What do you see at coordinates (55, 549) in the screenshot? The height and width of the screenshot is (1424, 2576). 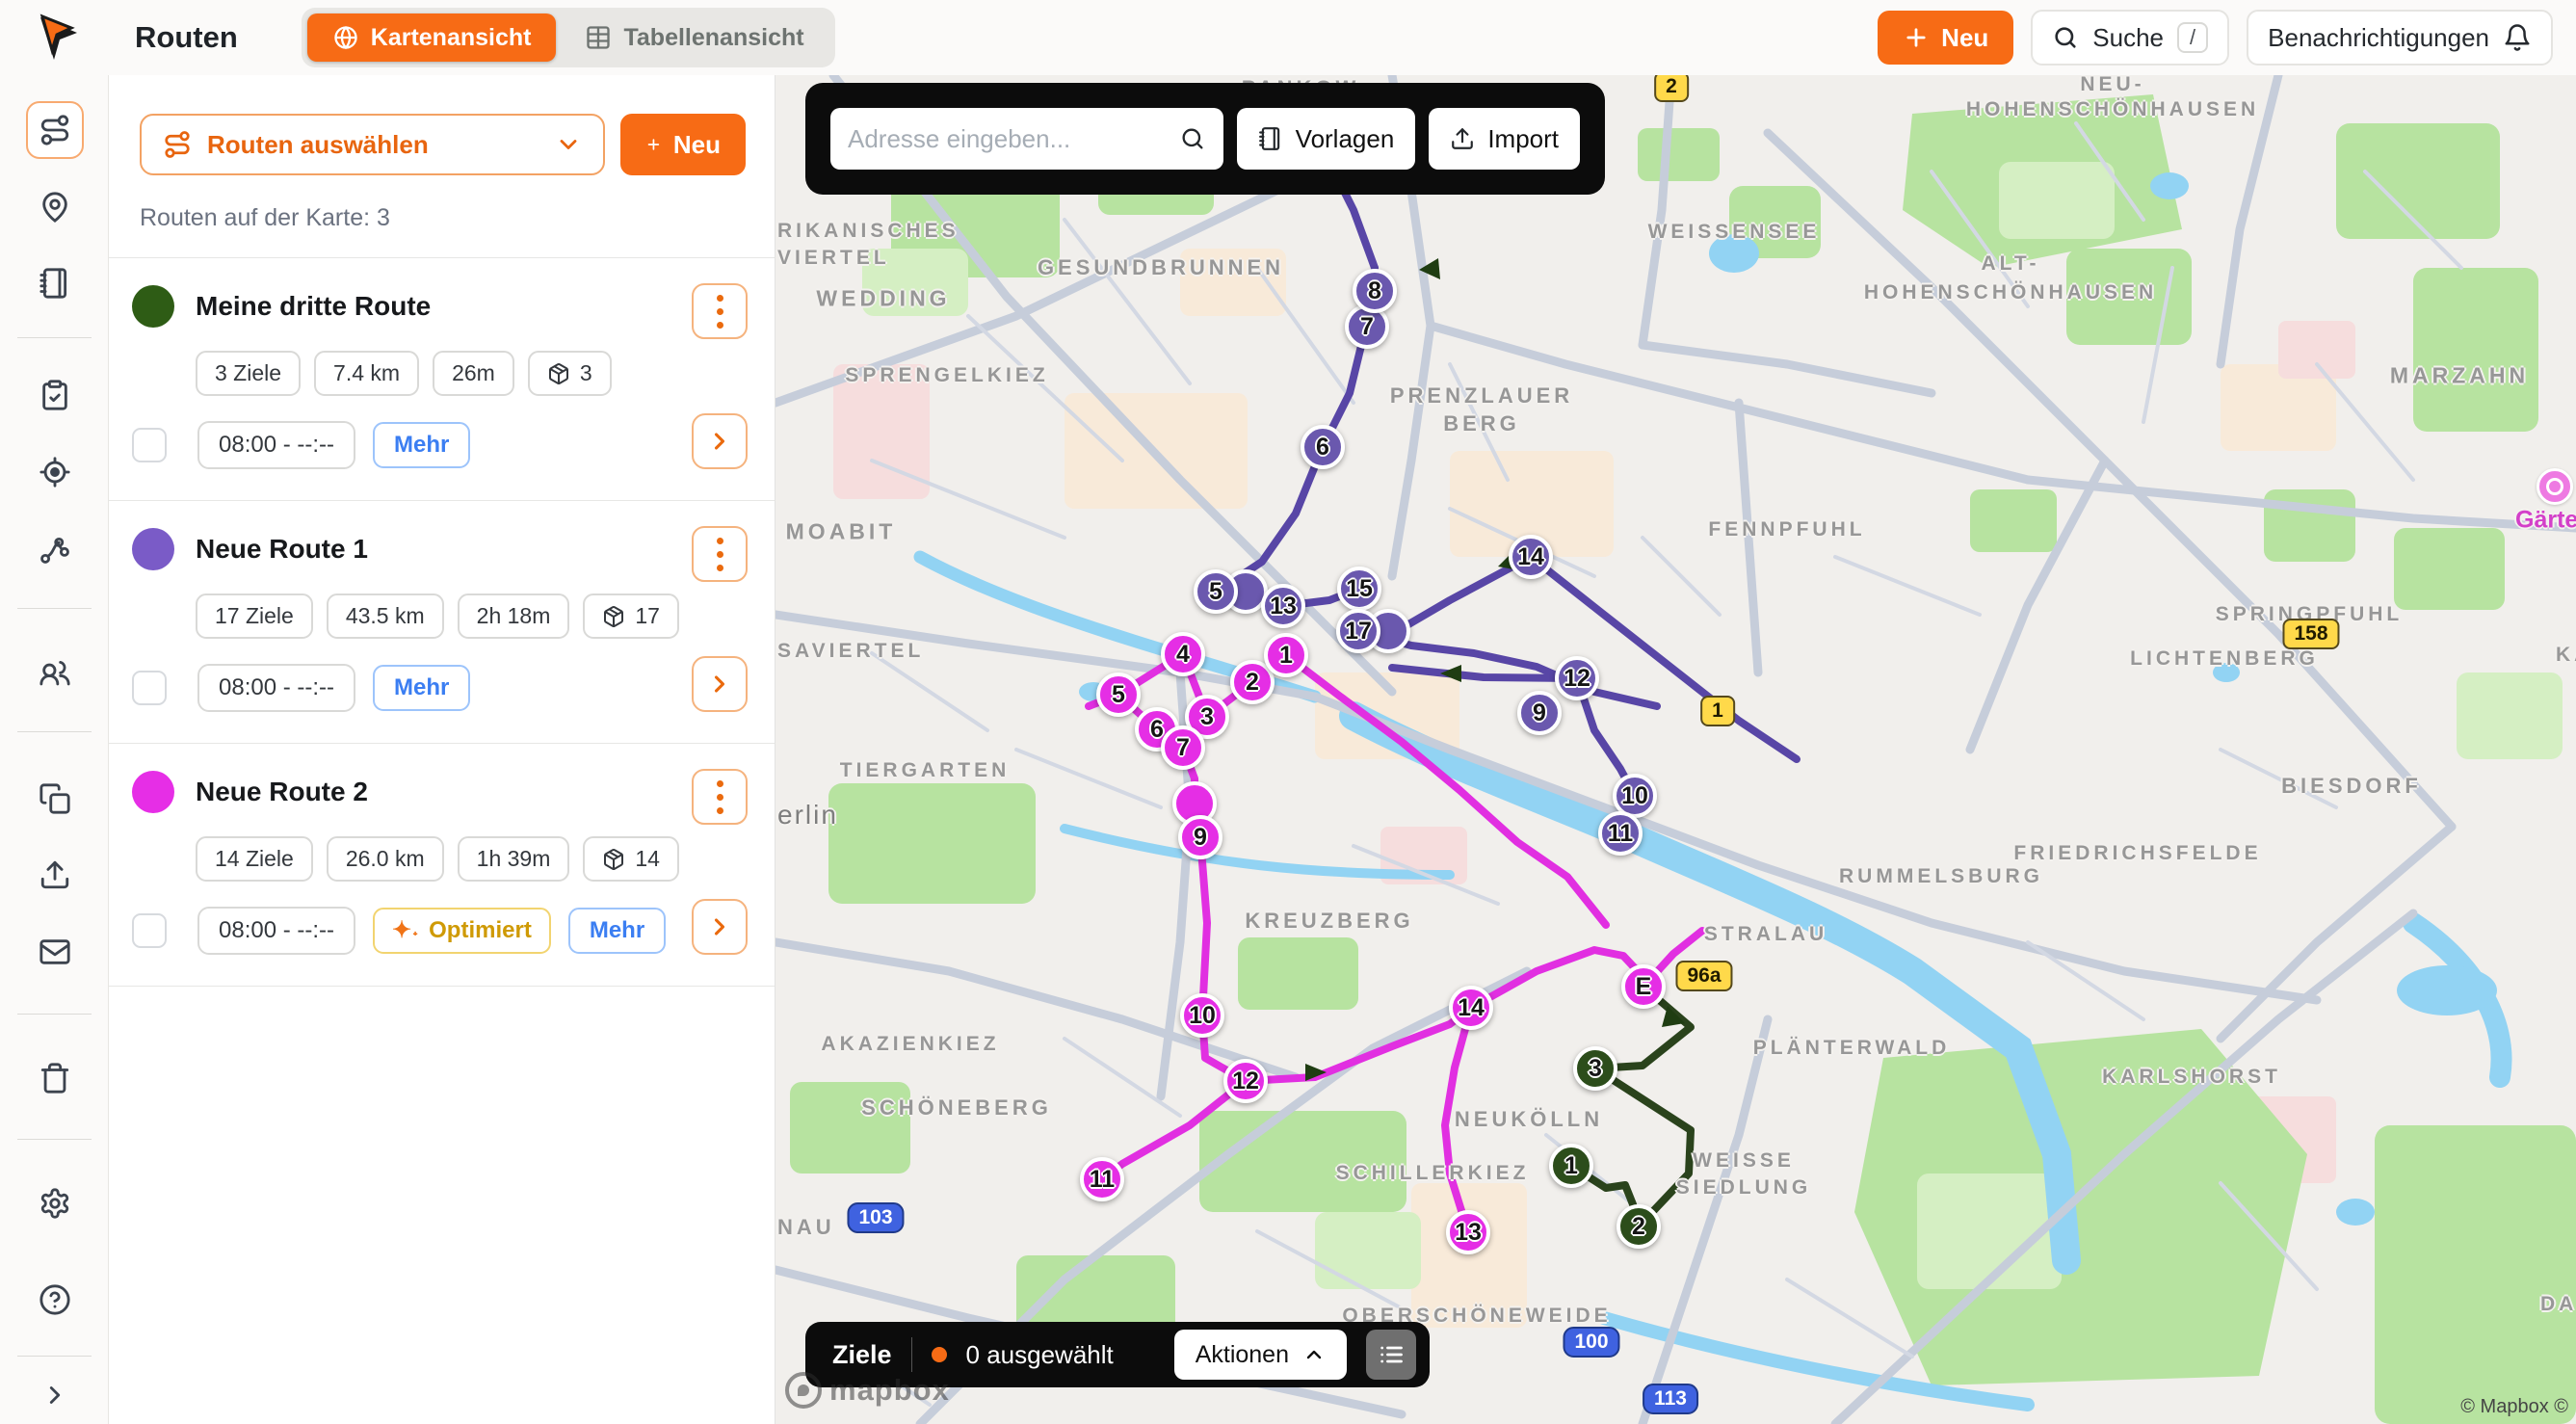 I see `sidebar-item-route-split` at bounding box center [55, 549].